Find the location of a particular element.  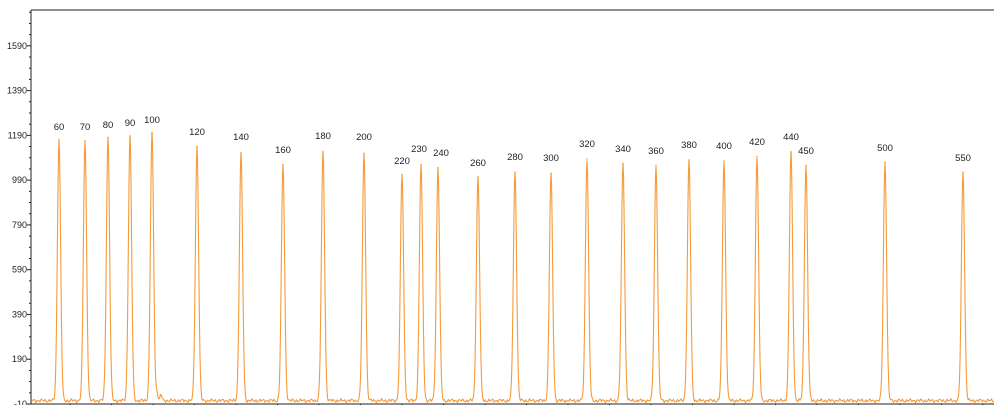

peak-label: 400 is located at coordinates (724, 146).